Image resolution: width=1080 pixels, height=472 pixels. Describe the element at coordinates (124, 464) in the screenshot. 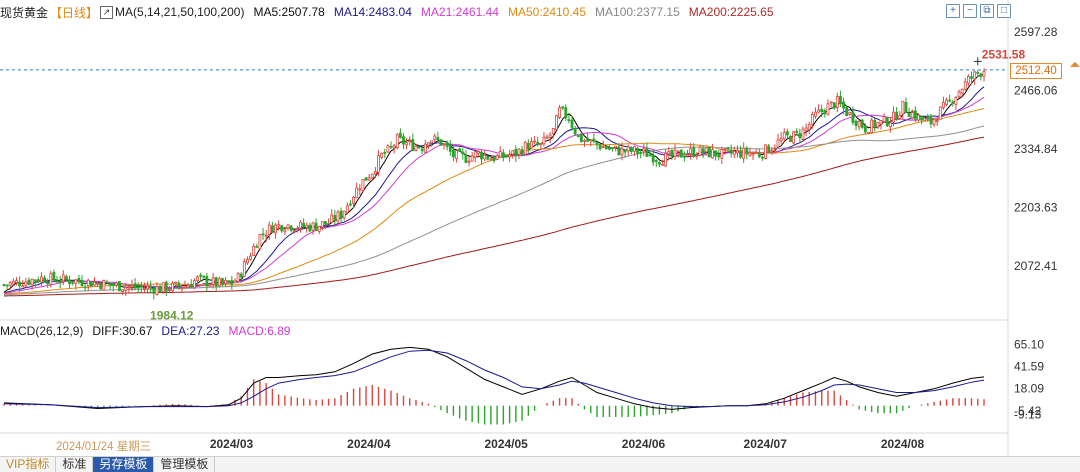

I see `tab-save-template: 另存模板` at that location.